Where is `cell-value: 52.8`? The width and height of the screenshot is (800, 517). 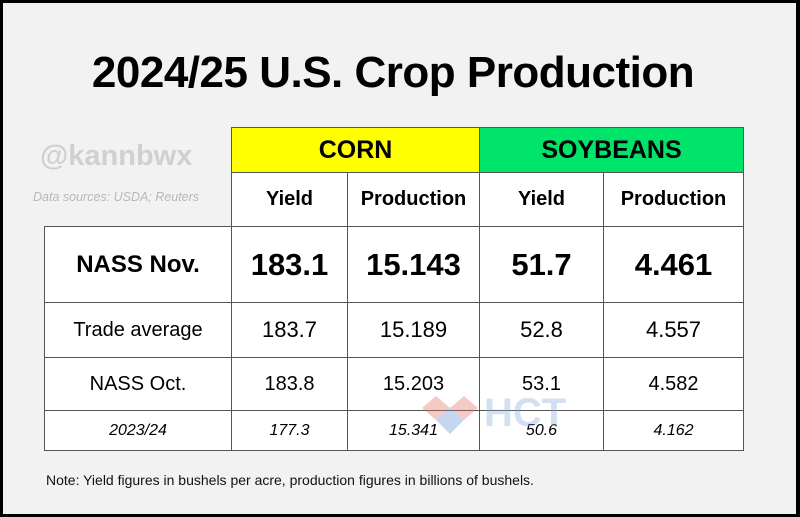 cell-value: 52.8 is located at coordinates (541, 330).